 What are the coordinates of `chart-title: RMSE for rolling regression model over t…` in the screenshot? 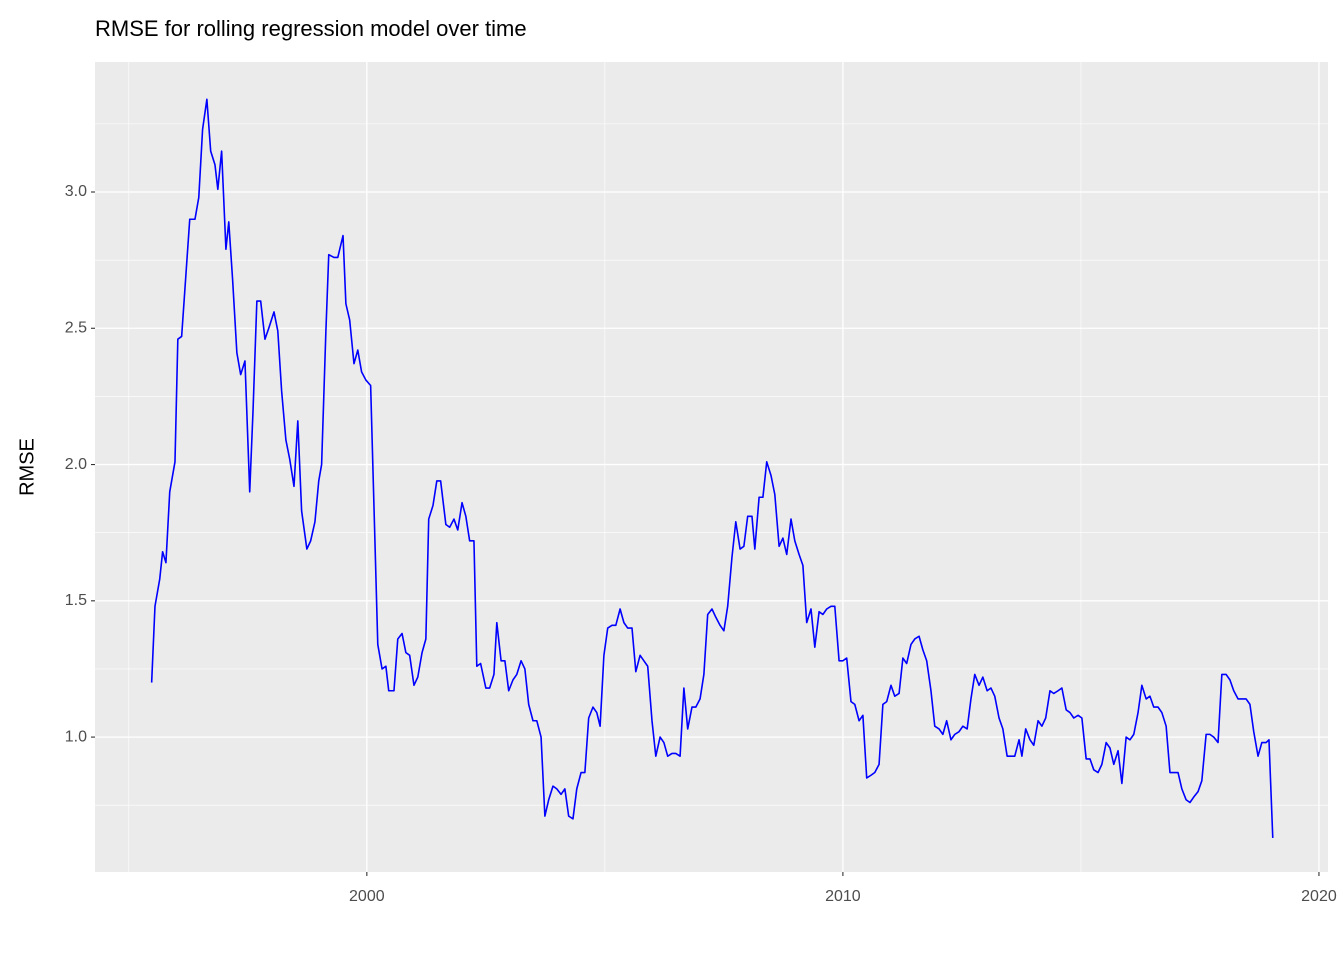 It's located at (311, 28).